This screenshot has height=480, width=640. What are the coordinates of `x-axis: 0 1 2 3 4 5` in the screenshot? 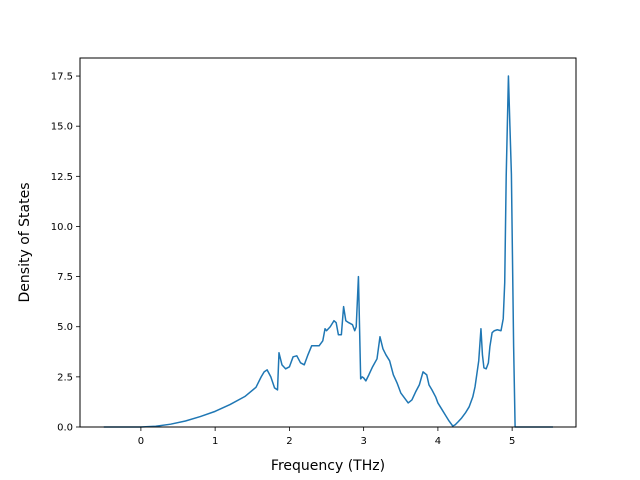 It's located at (326, 437).